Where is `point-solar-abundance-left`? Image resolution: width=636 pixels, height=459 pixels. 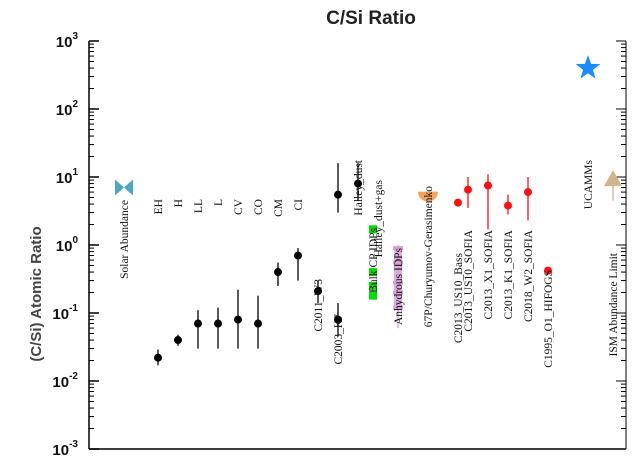
point-solar-abundance-left is located at coordinates (119, 187).